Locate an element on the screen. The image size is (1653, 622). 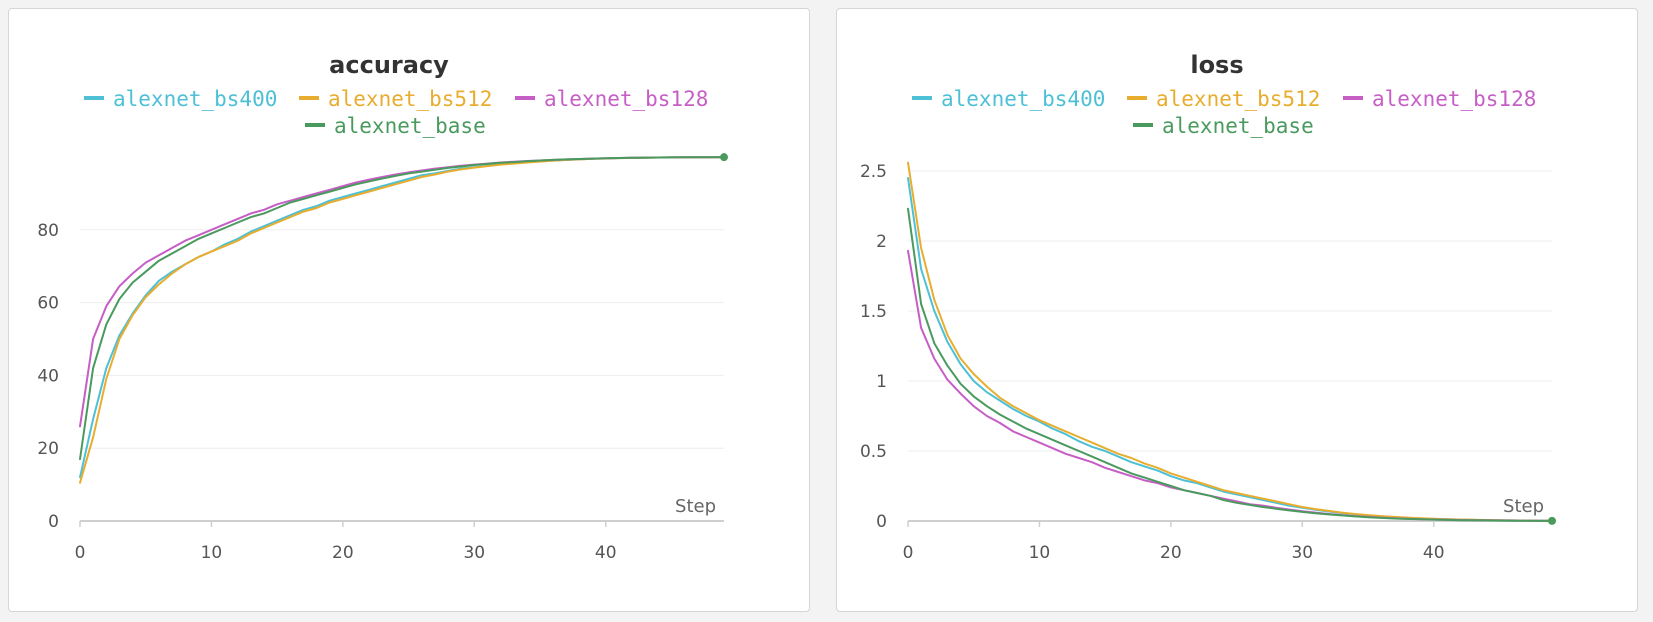
chart-title: loss is located at coordinates (1216, 65).